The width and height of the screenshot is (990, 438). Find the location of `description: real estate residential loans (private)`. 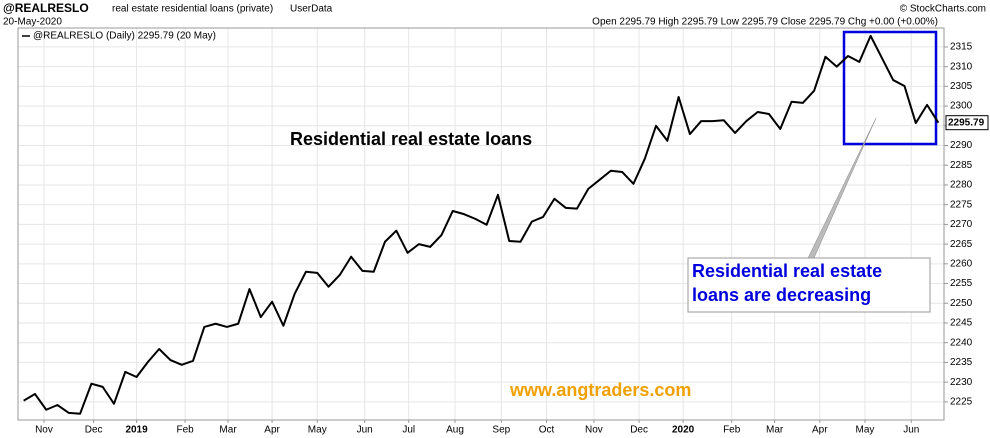

description: real estate residential loans (private) is located at coordinates (192, 9).